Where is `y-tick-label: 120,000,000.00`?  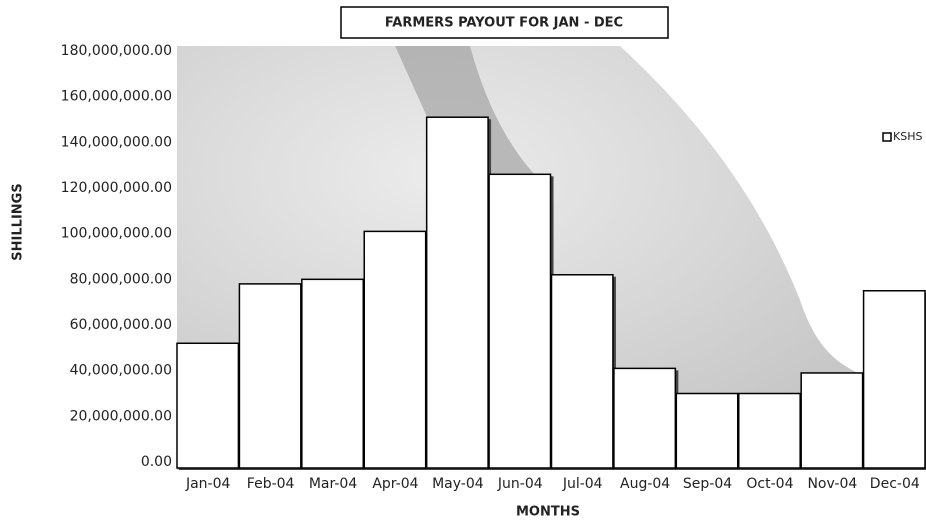
y-tick-label: 120,000,000.00 is located at coordinates (116, 188).